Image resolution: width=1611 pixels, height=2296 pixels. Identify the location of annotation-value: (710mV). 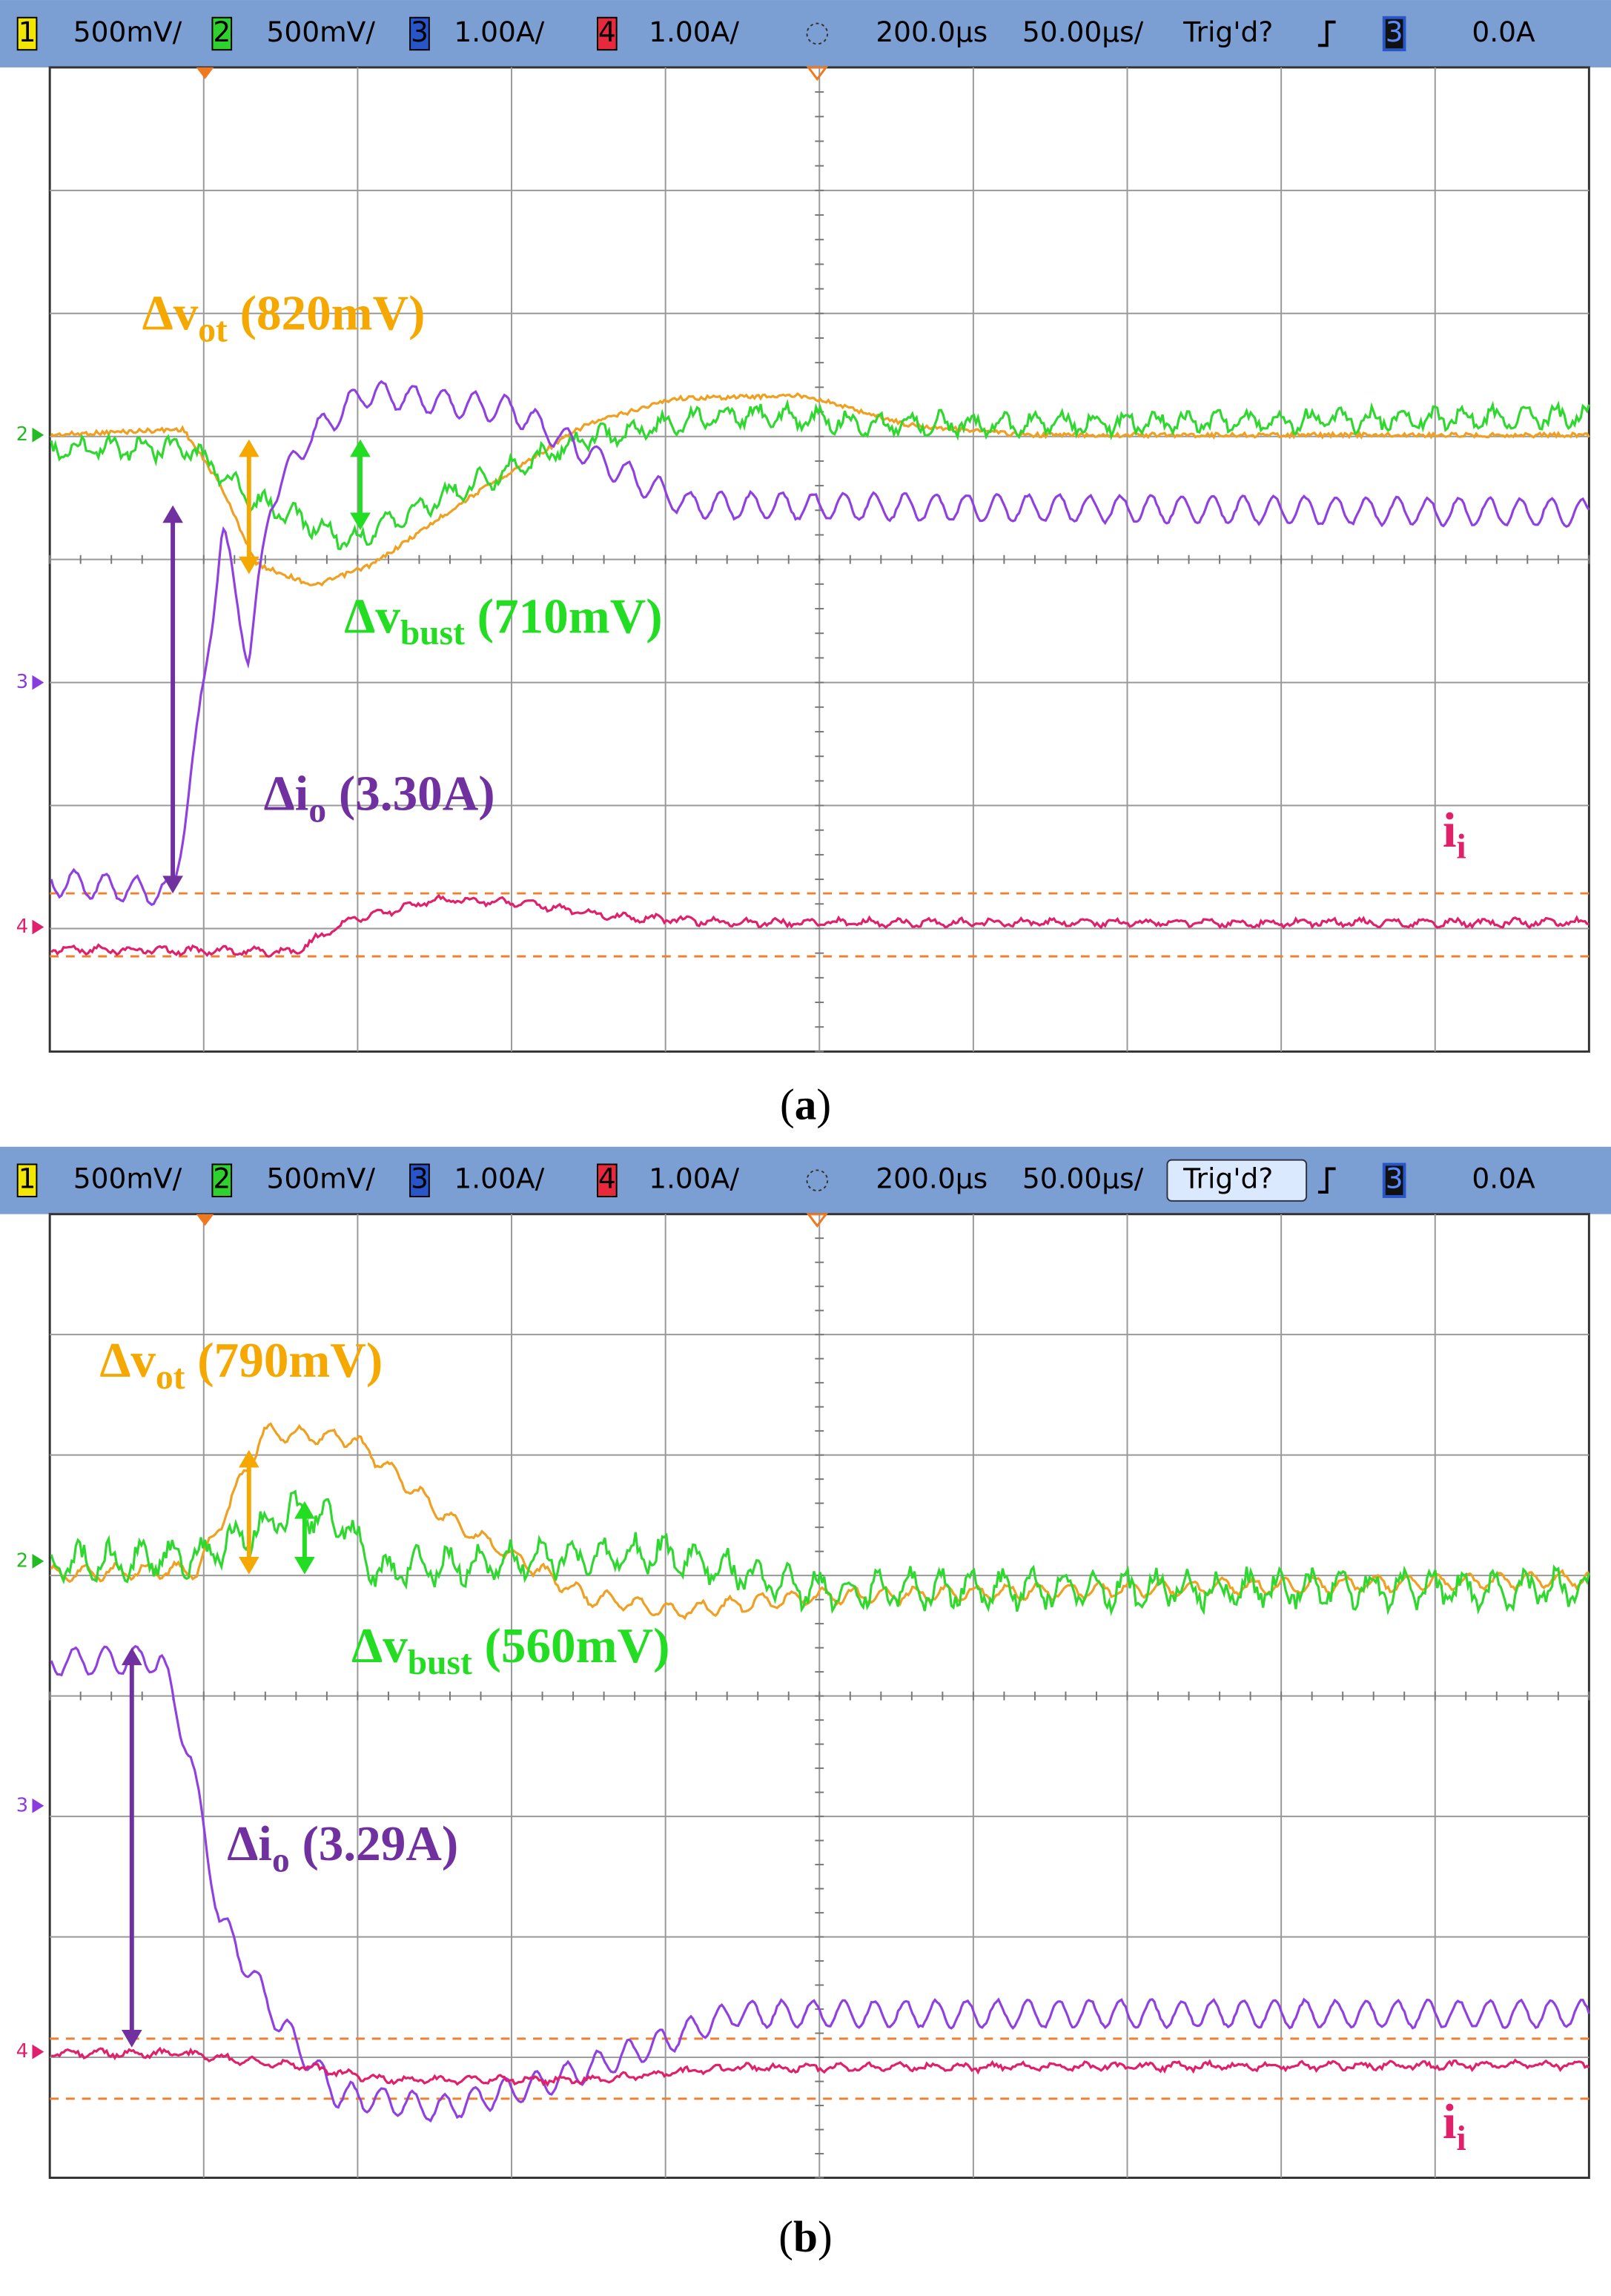
(564, 616).